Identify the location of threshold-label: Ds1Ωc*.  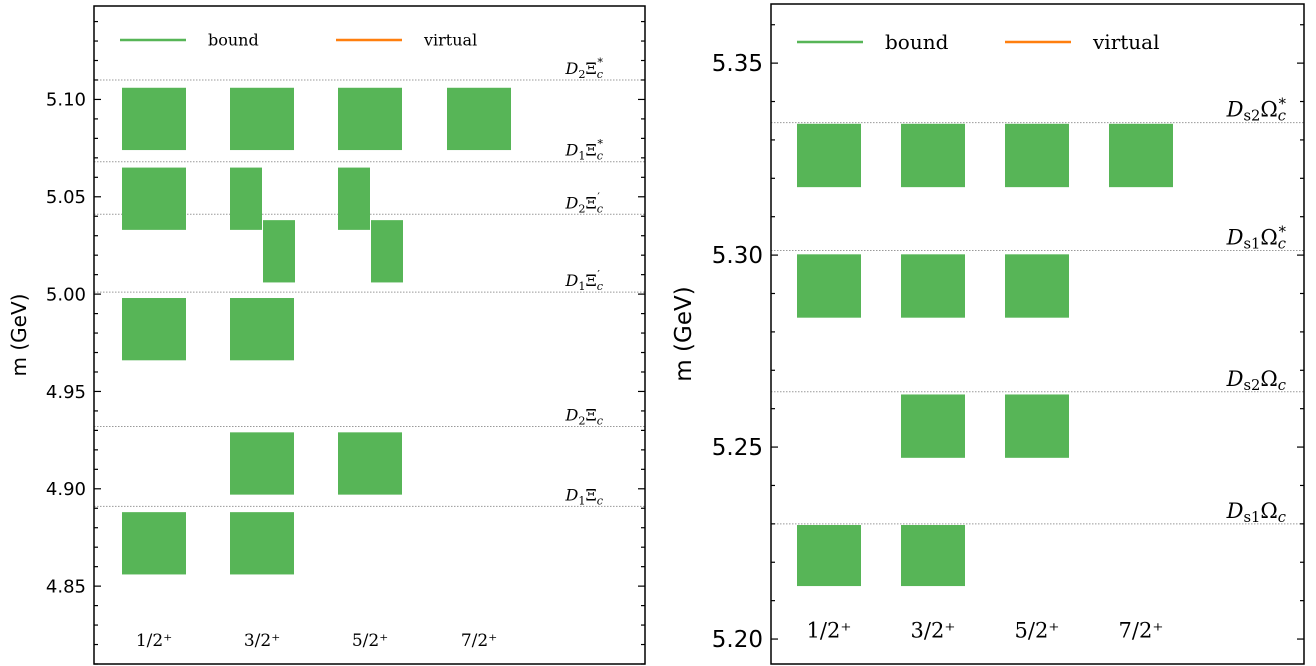
(1256, 237).